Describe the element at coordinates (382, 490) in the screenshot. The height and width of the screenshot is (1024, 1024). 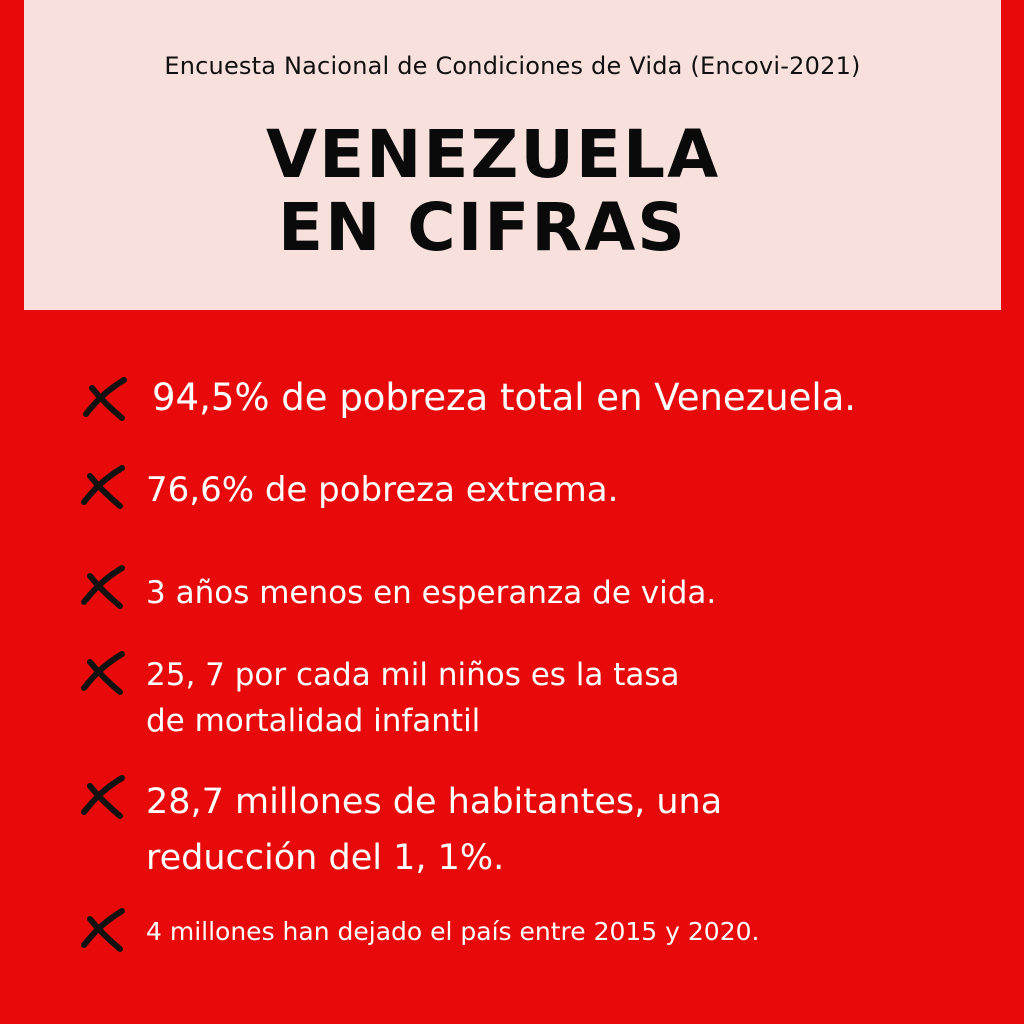
I see `item-line: 76,6% de pobreza extrema.` at that location.